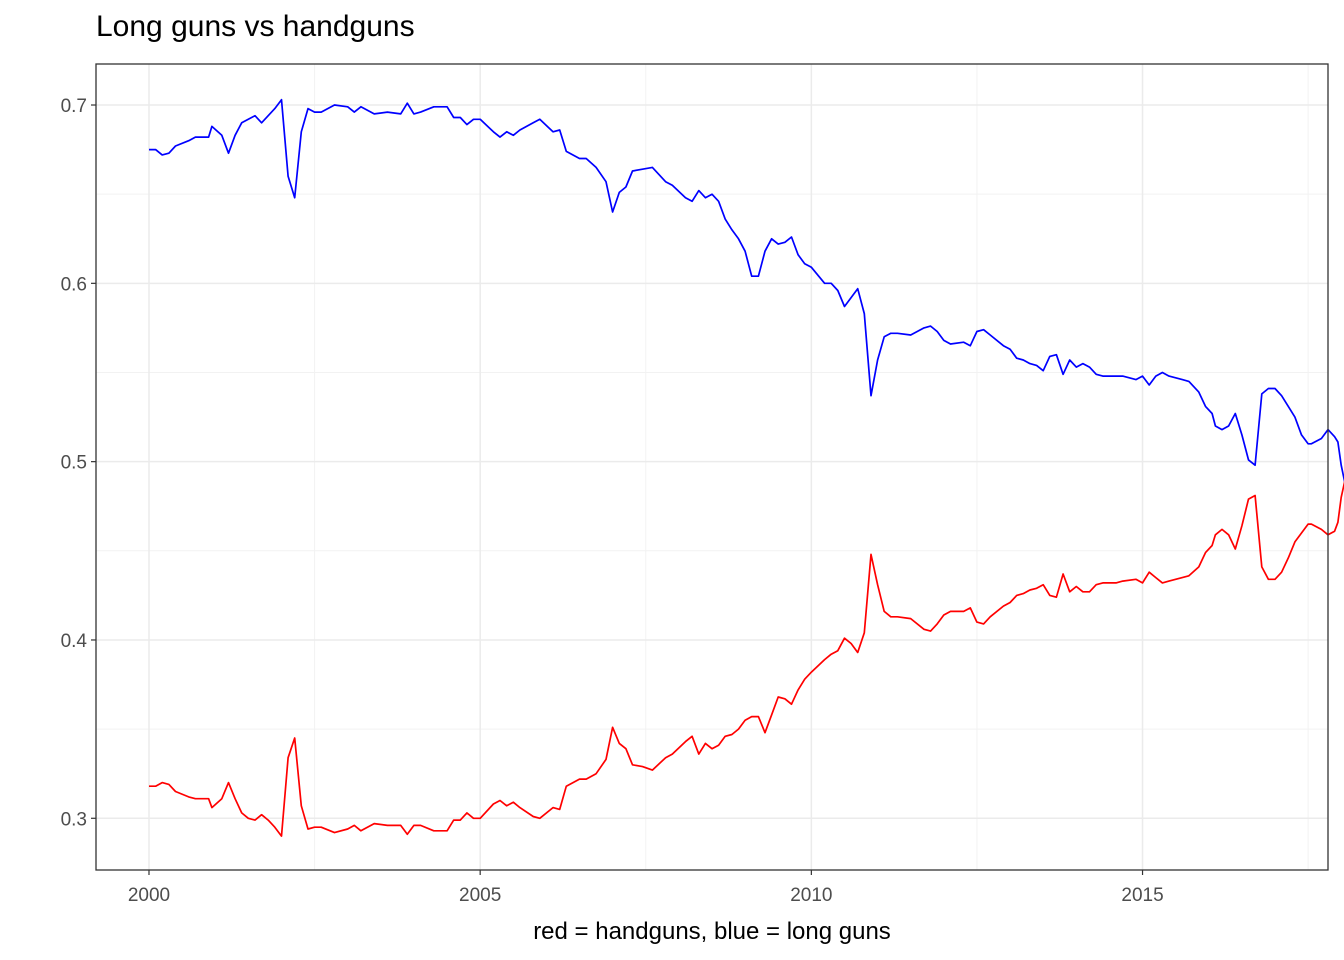 Image resolution: width=1344 pixels, height=960 pixels. I want to click on y-tick-label: 0.5, so click(74, 463).